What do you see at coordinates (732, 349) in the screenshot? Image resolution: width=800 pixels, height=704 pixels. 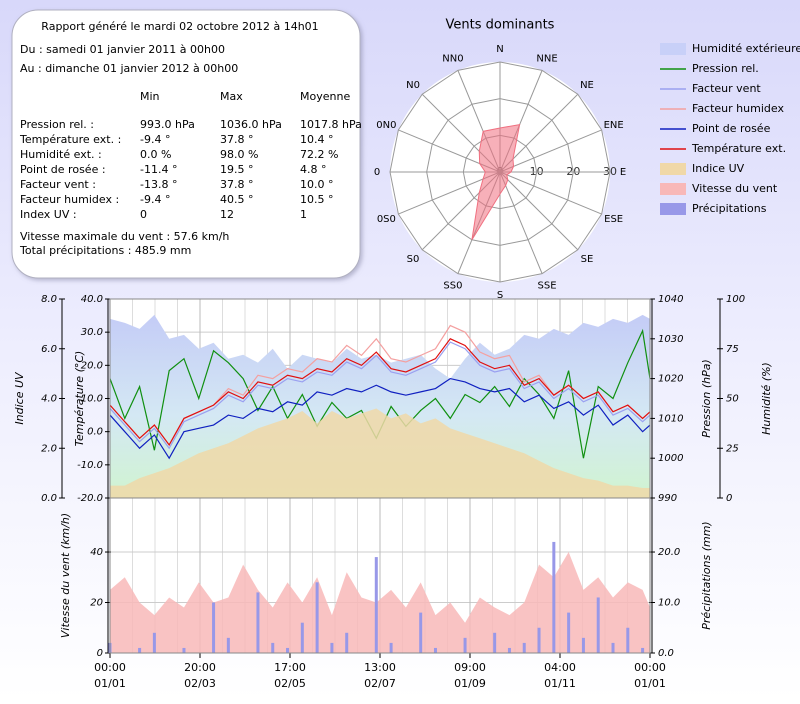 I see `y-tick-label: 75` at bounding box center [732, 349].